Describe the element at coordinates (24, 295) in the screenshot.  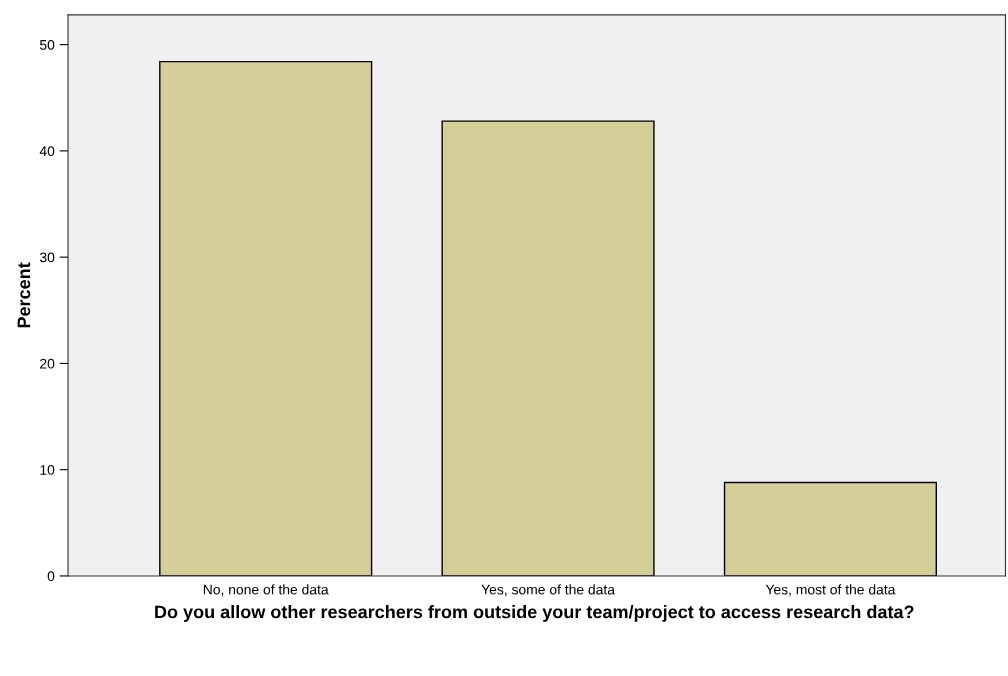
I see `y-axis-title: Percent` at that location.